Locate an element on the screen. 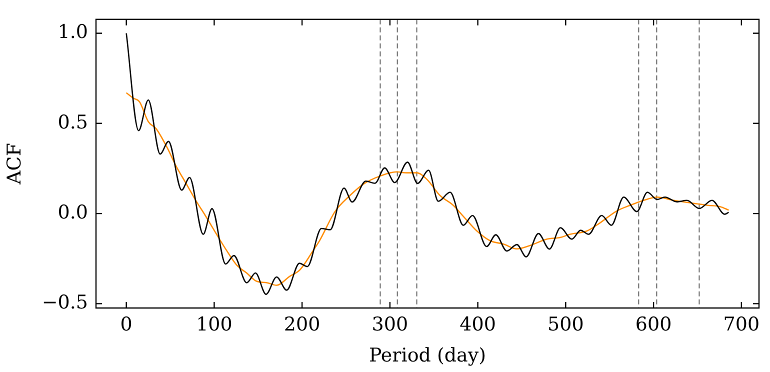  x-tick-label: 100 is located at coordinates (214, 324).